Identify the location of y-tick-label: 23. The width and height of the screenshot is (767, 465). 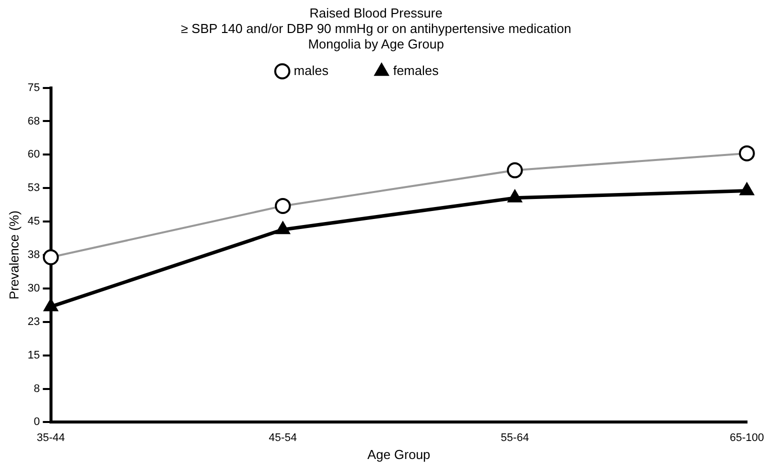
(34, 322).